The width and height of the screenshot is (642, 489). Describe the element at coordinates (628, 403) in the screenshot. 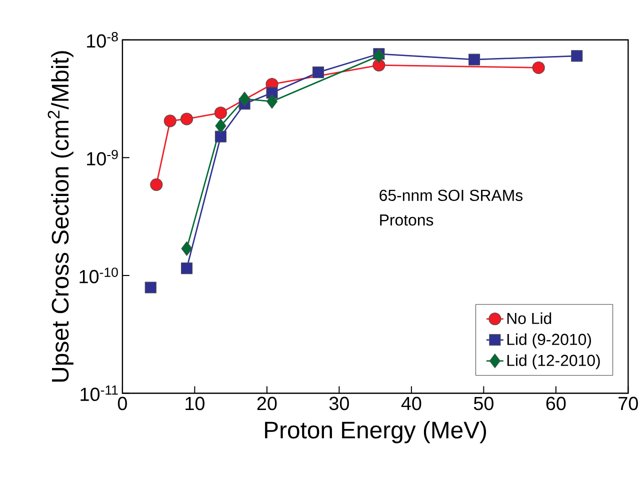

I see `x-tick-label: 70` at that location.